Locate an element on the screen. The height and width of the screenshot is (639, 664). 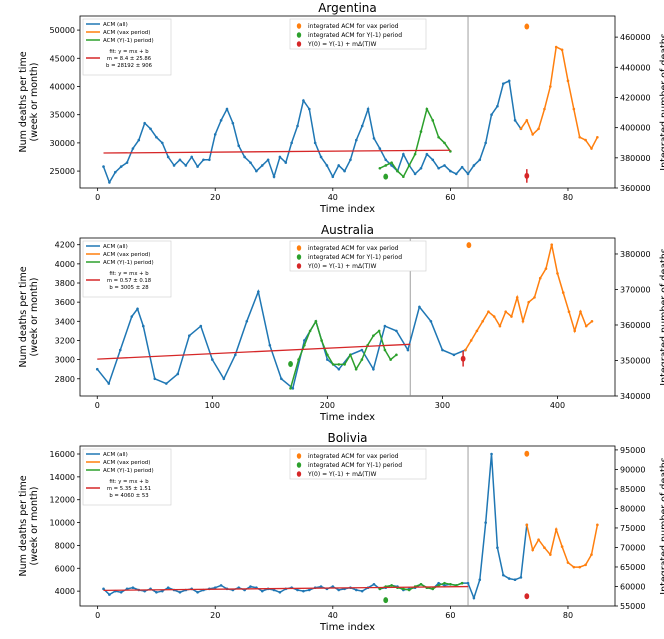
legend-entry: ACM (Y(-1) period) is located at coordinates (128, 41).